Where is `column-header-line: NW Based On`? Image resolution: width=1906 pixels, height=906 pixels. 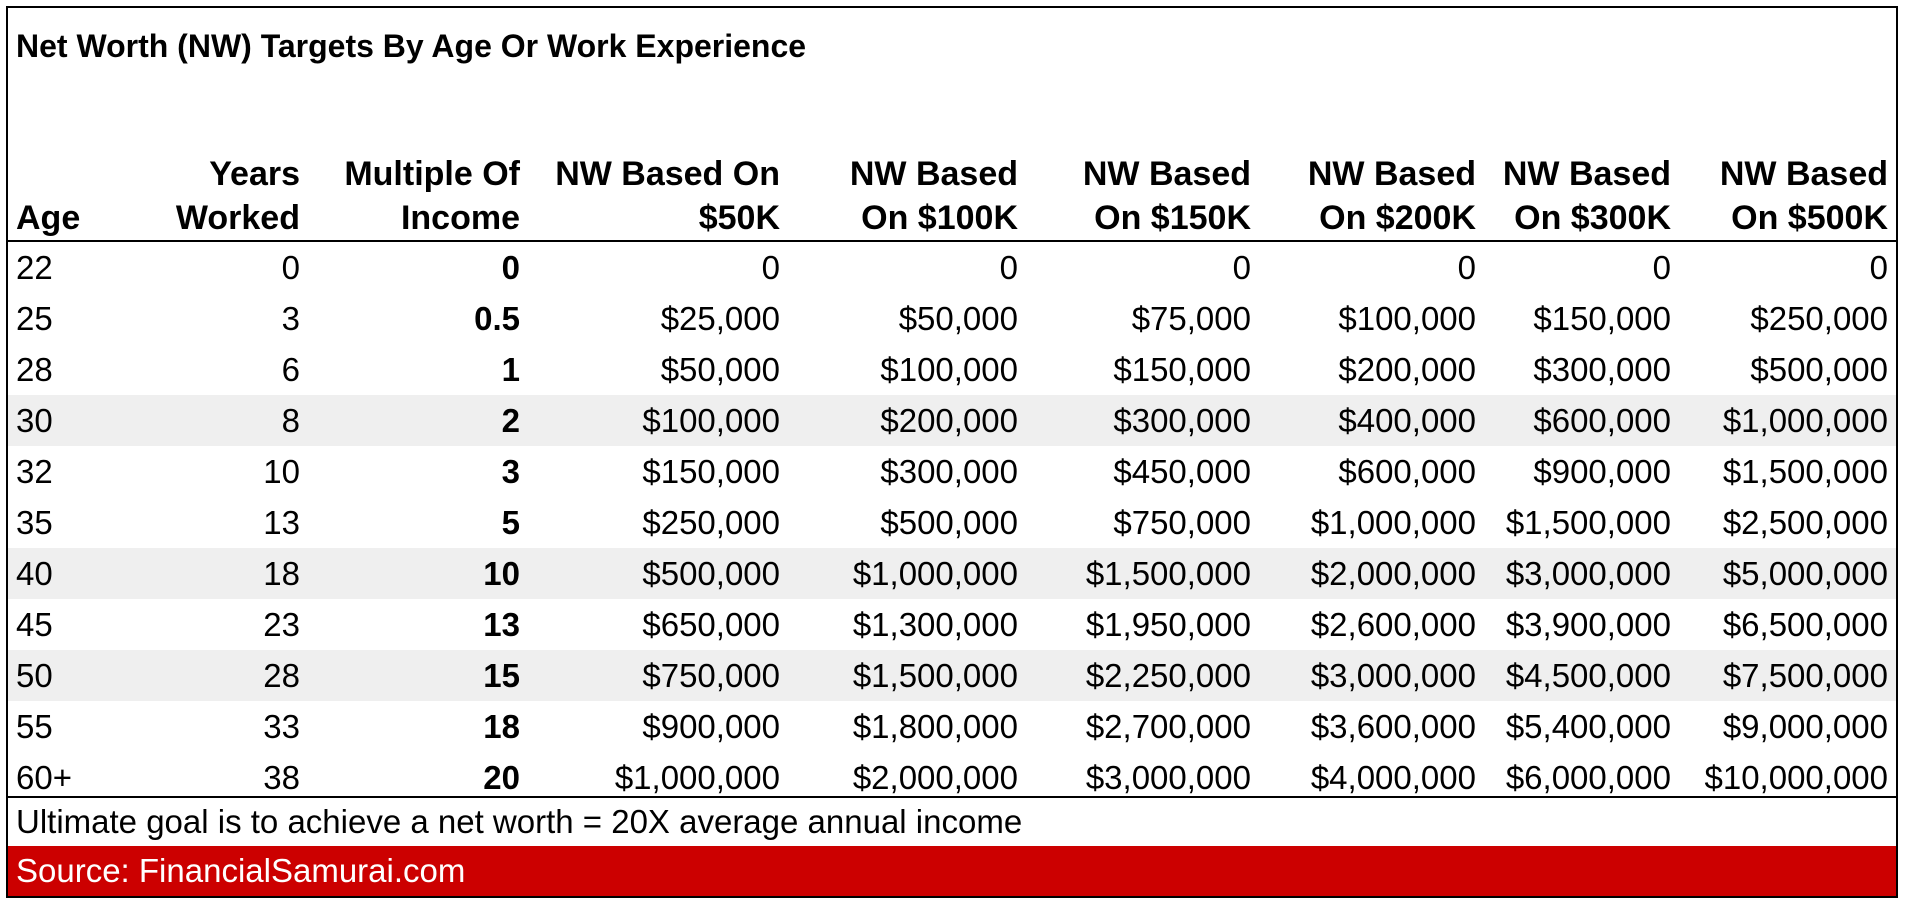
column-header-line: NW Based On is located at coordinates (667, 174).